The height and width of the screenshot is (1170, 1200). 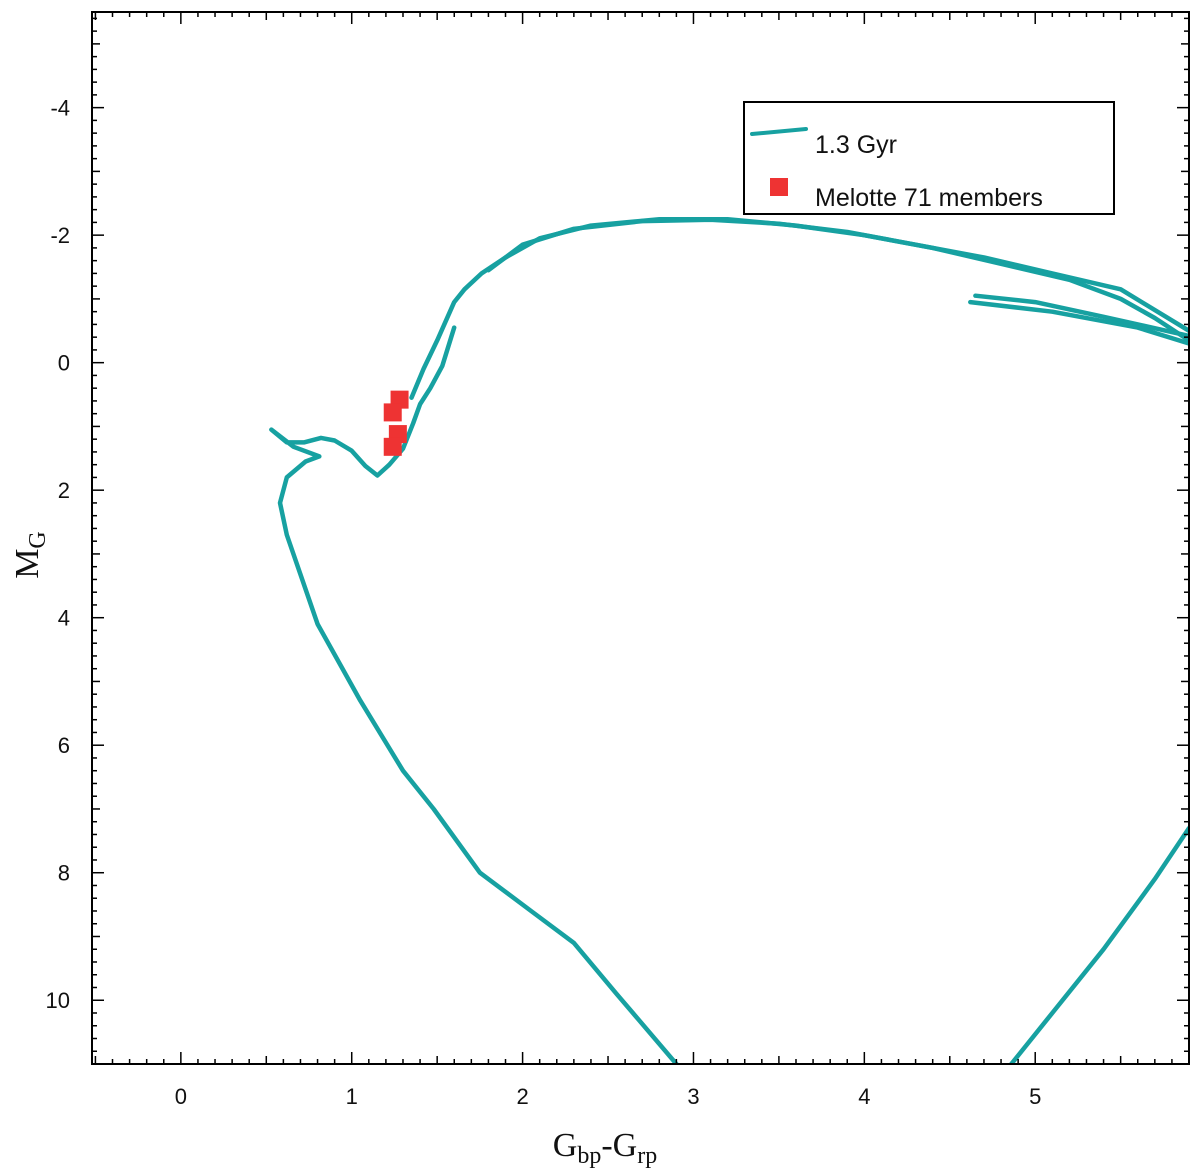 I want to click on y-tick-label: 8, so click(x=64, y=873).